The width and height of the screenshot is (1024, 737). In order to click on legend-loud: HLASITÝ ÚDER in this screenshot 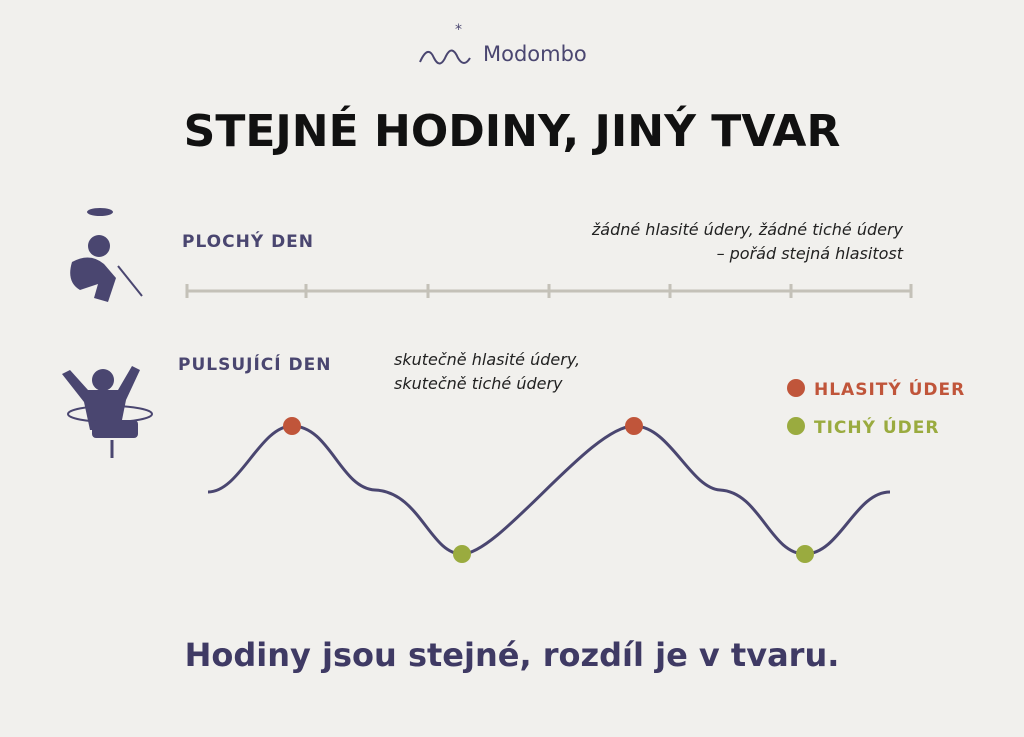, I will do `click(889, 389)`.